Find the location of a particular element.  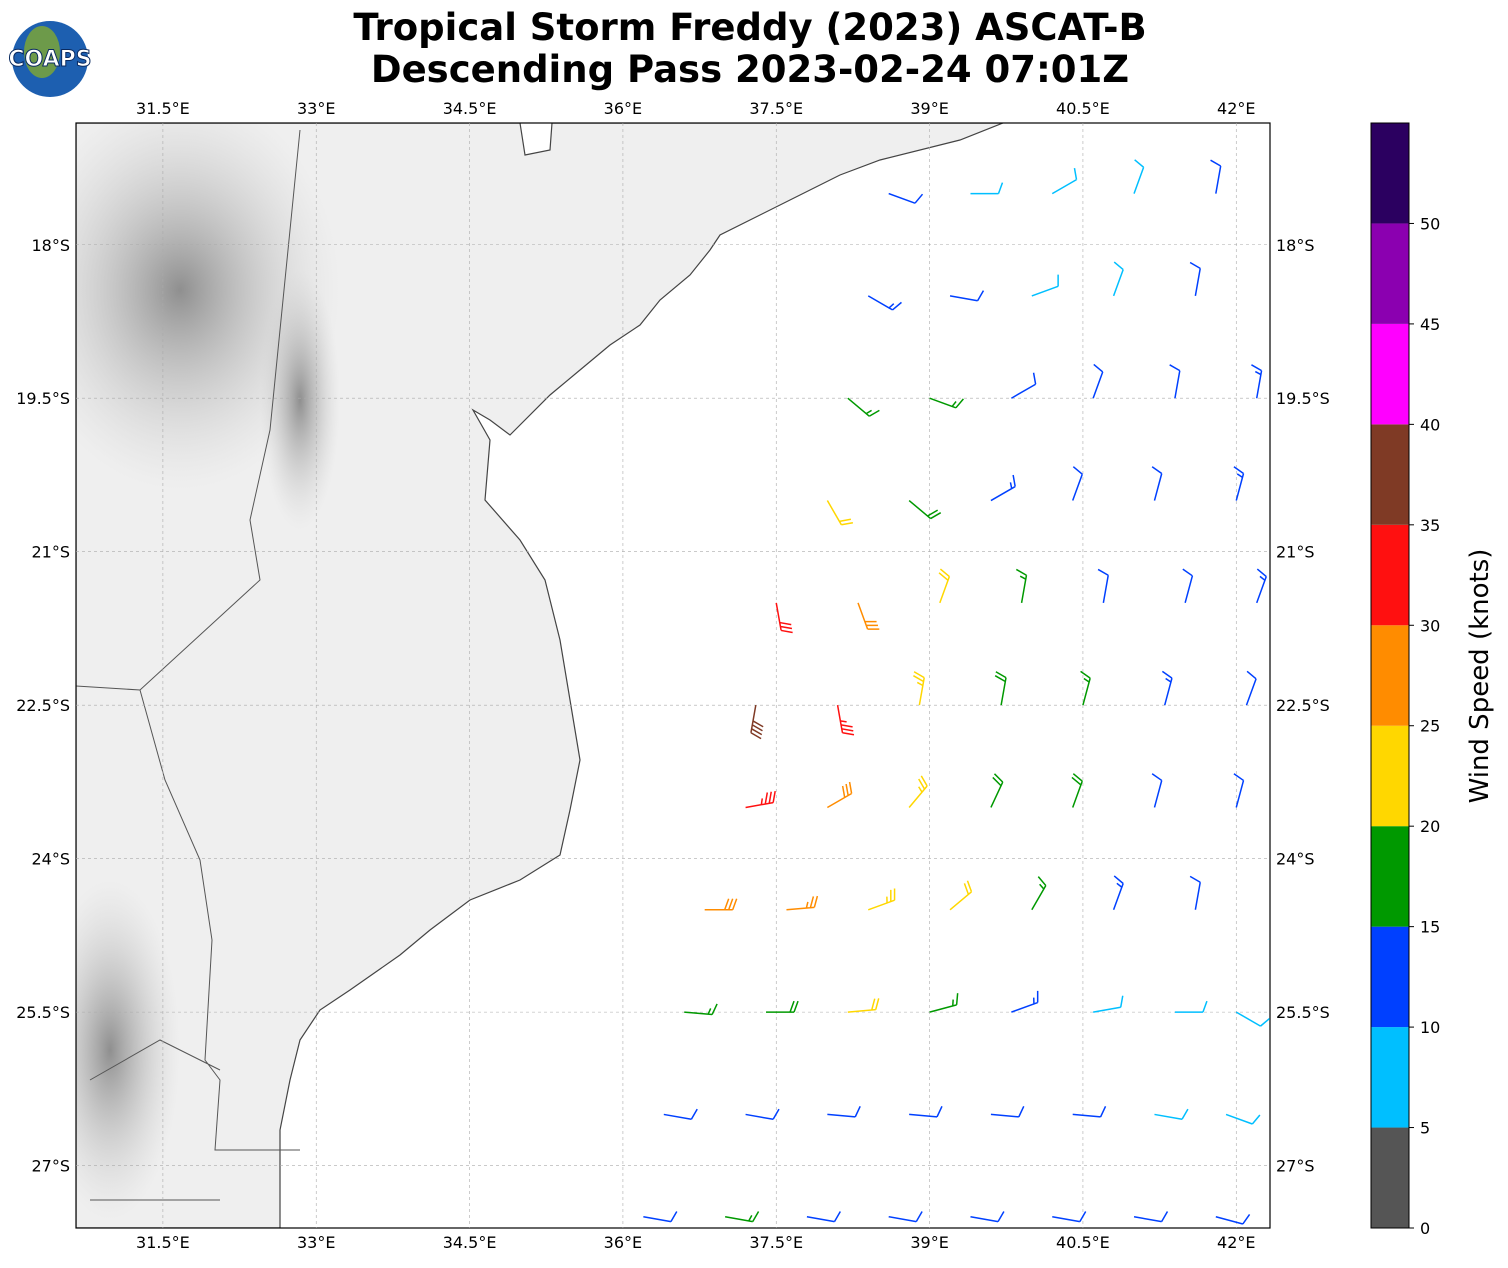

colorbar-tick-label: 5 is located at coordinates (1425, 1128).